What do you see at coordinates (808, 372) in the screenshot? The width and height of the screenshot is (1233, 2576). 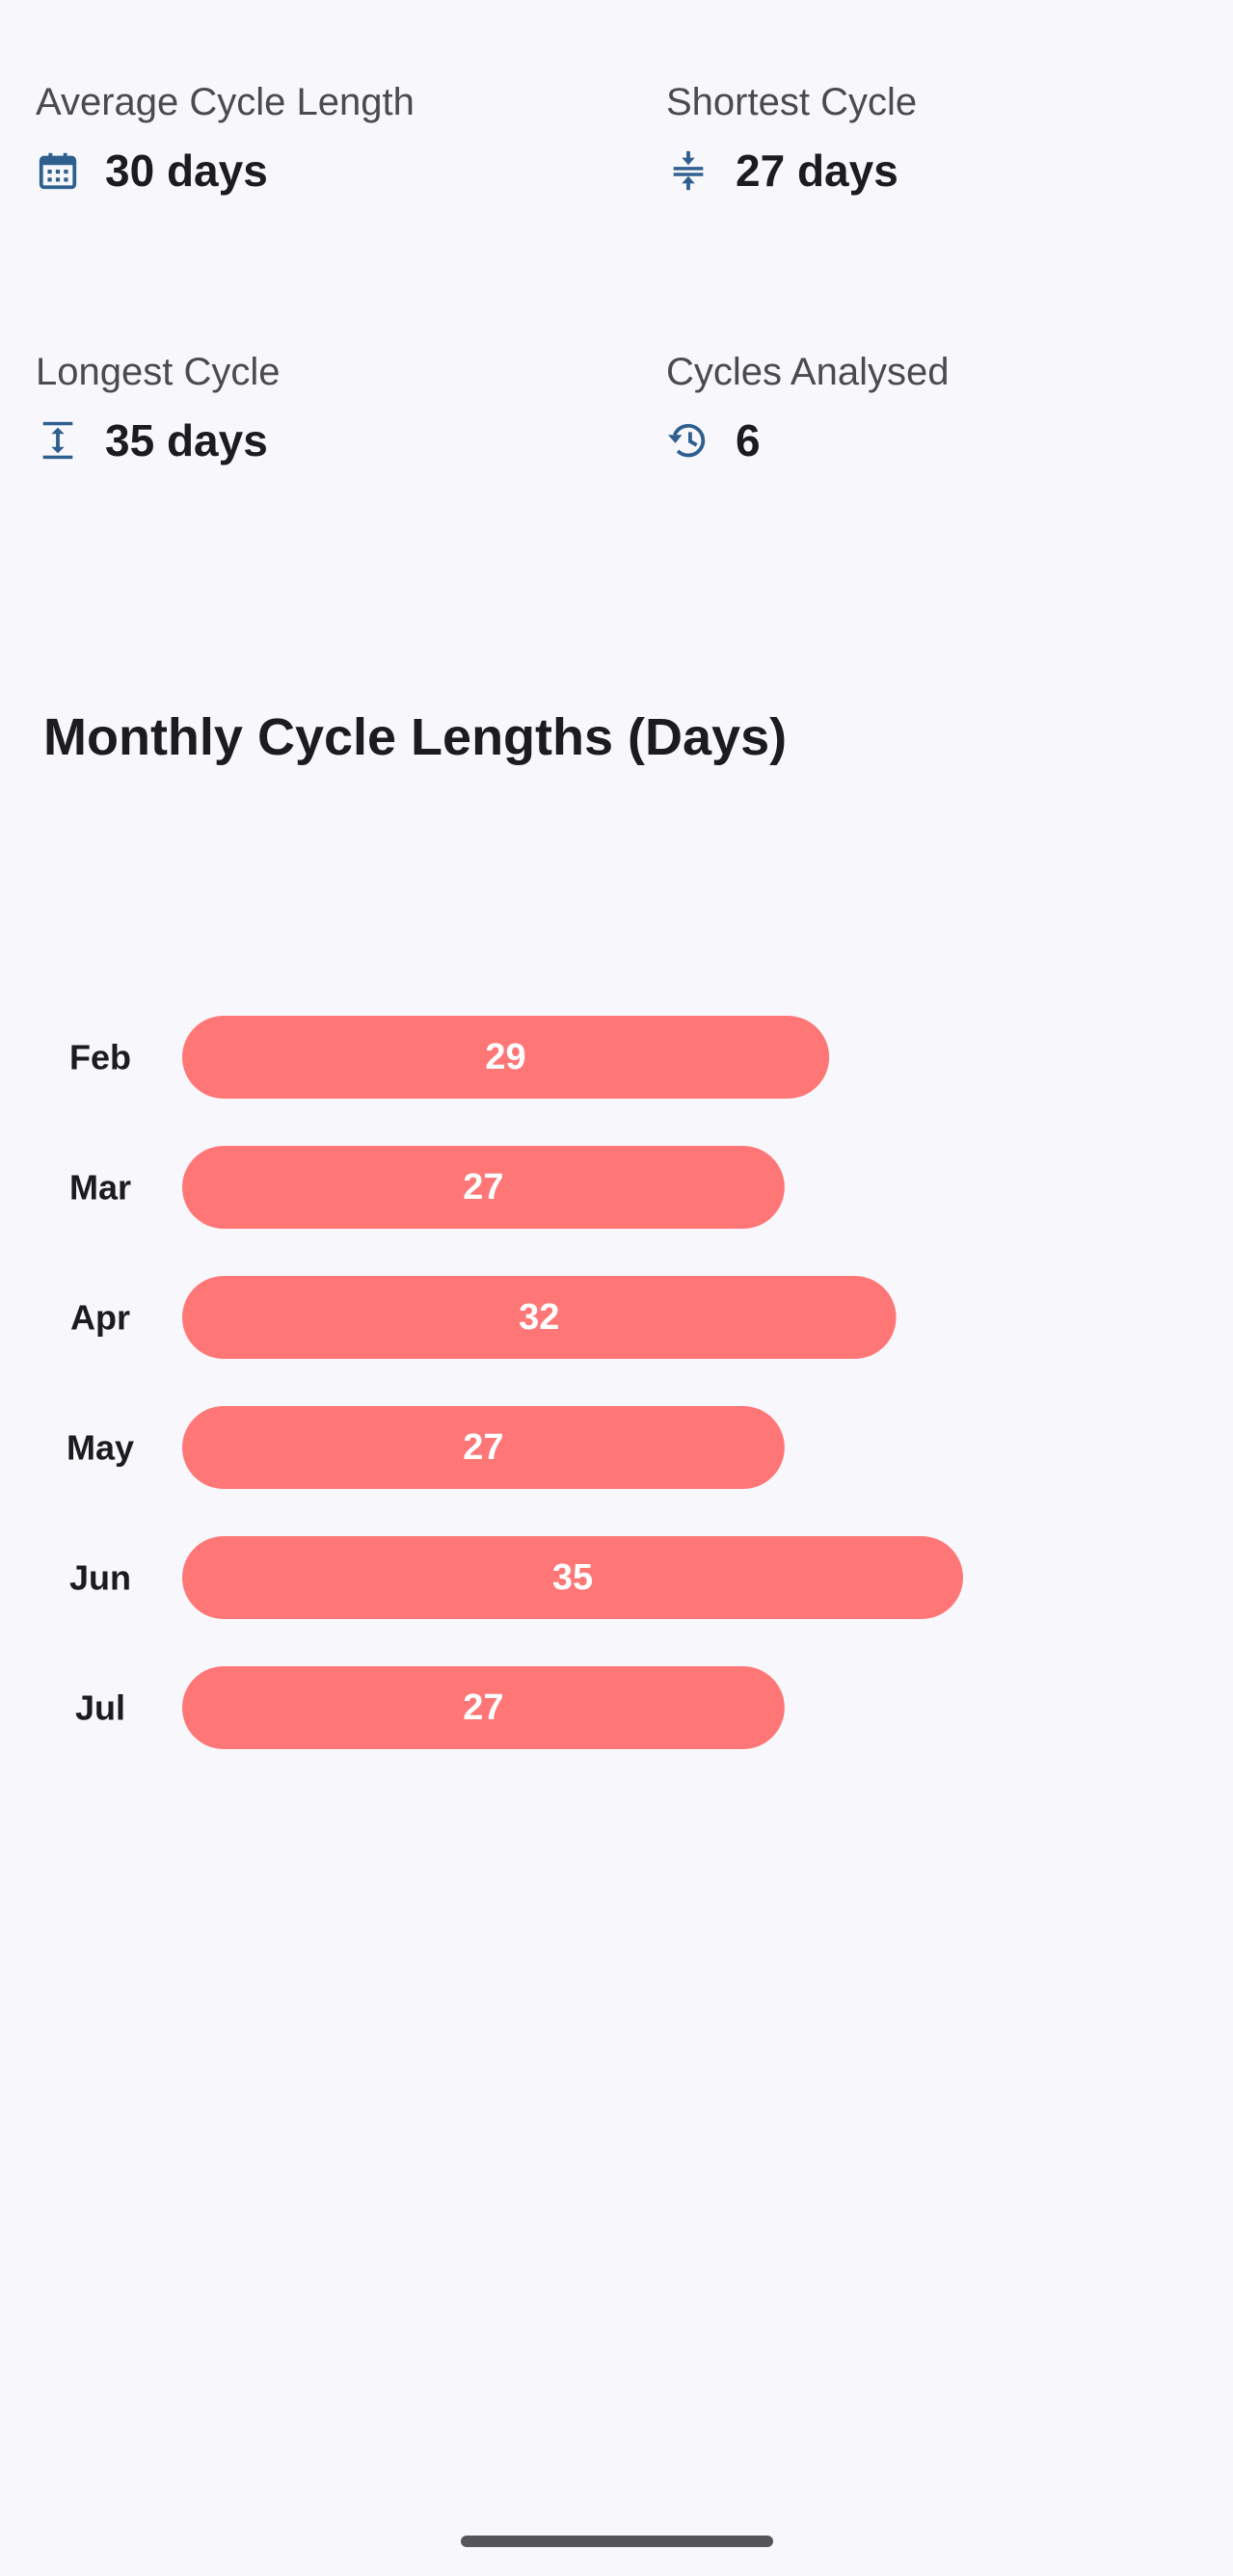 I see `stat-label: Cycles Analysed` at bounding box center [808, 372].